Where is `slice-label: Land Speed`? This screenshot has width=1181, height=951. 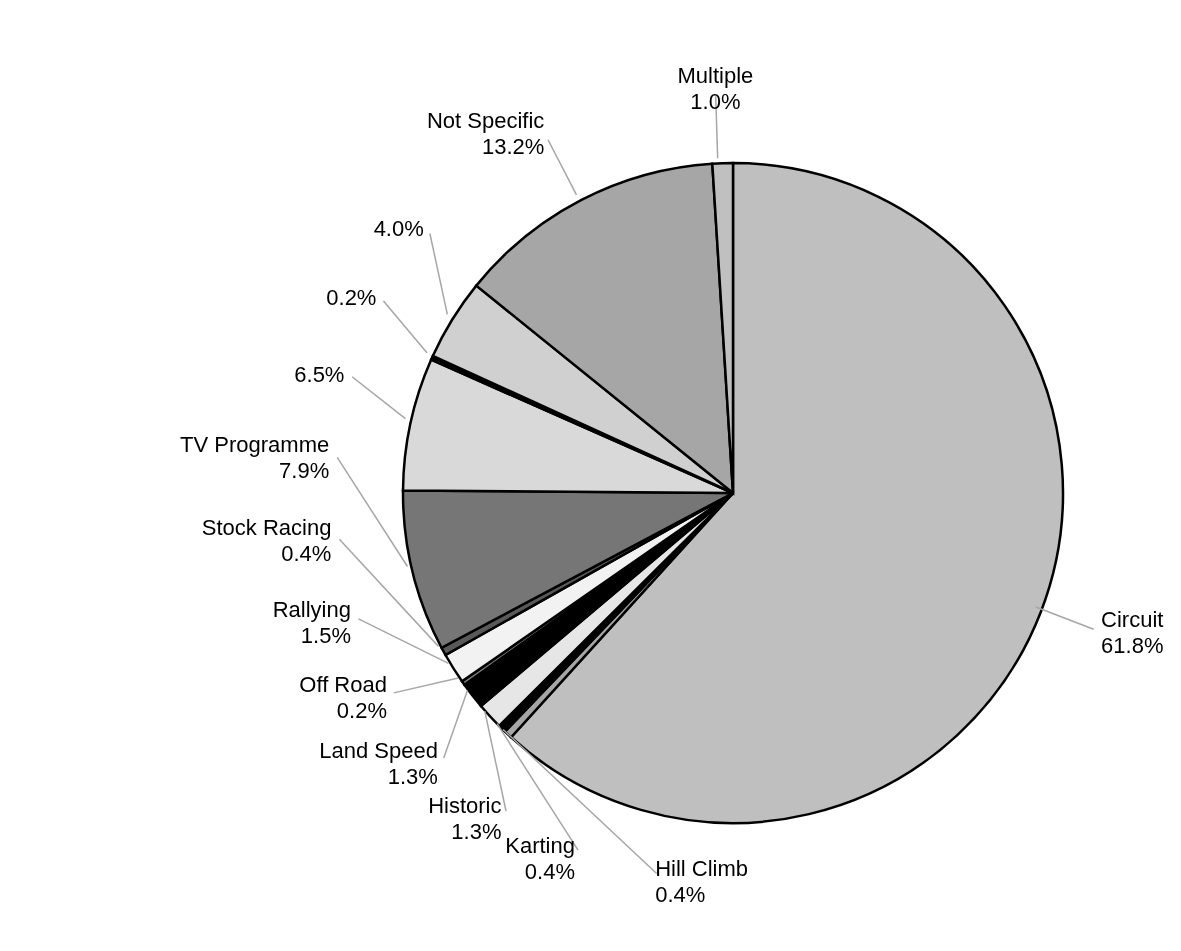
slice-label: Land Speed is located at coordinates (378, 751).